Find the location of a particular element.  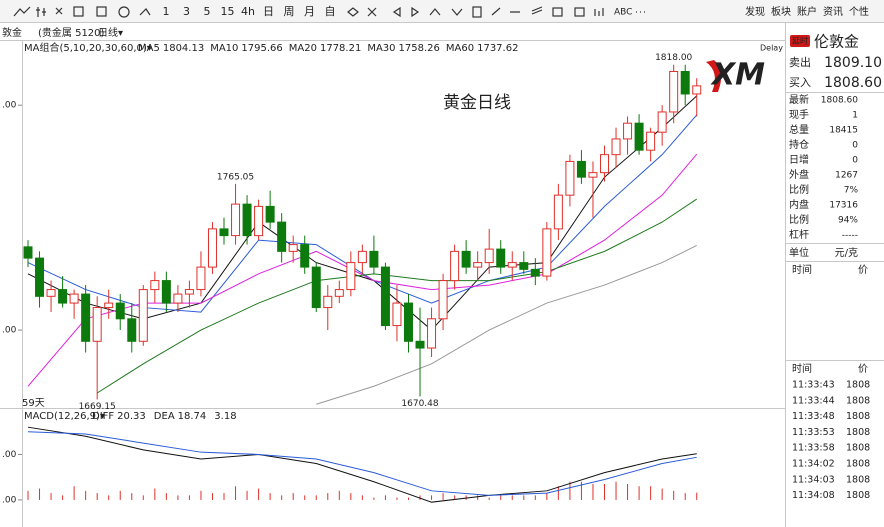

legend-value: 1778.21 is located at coordinates (340, 48).